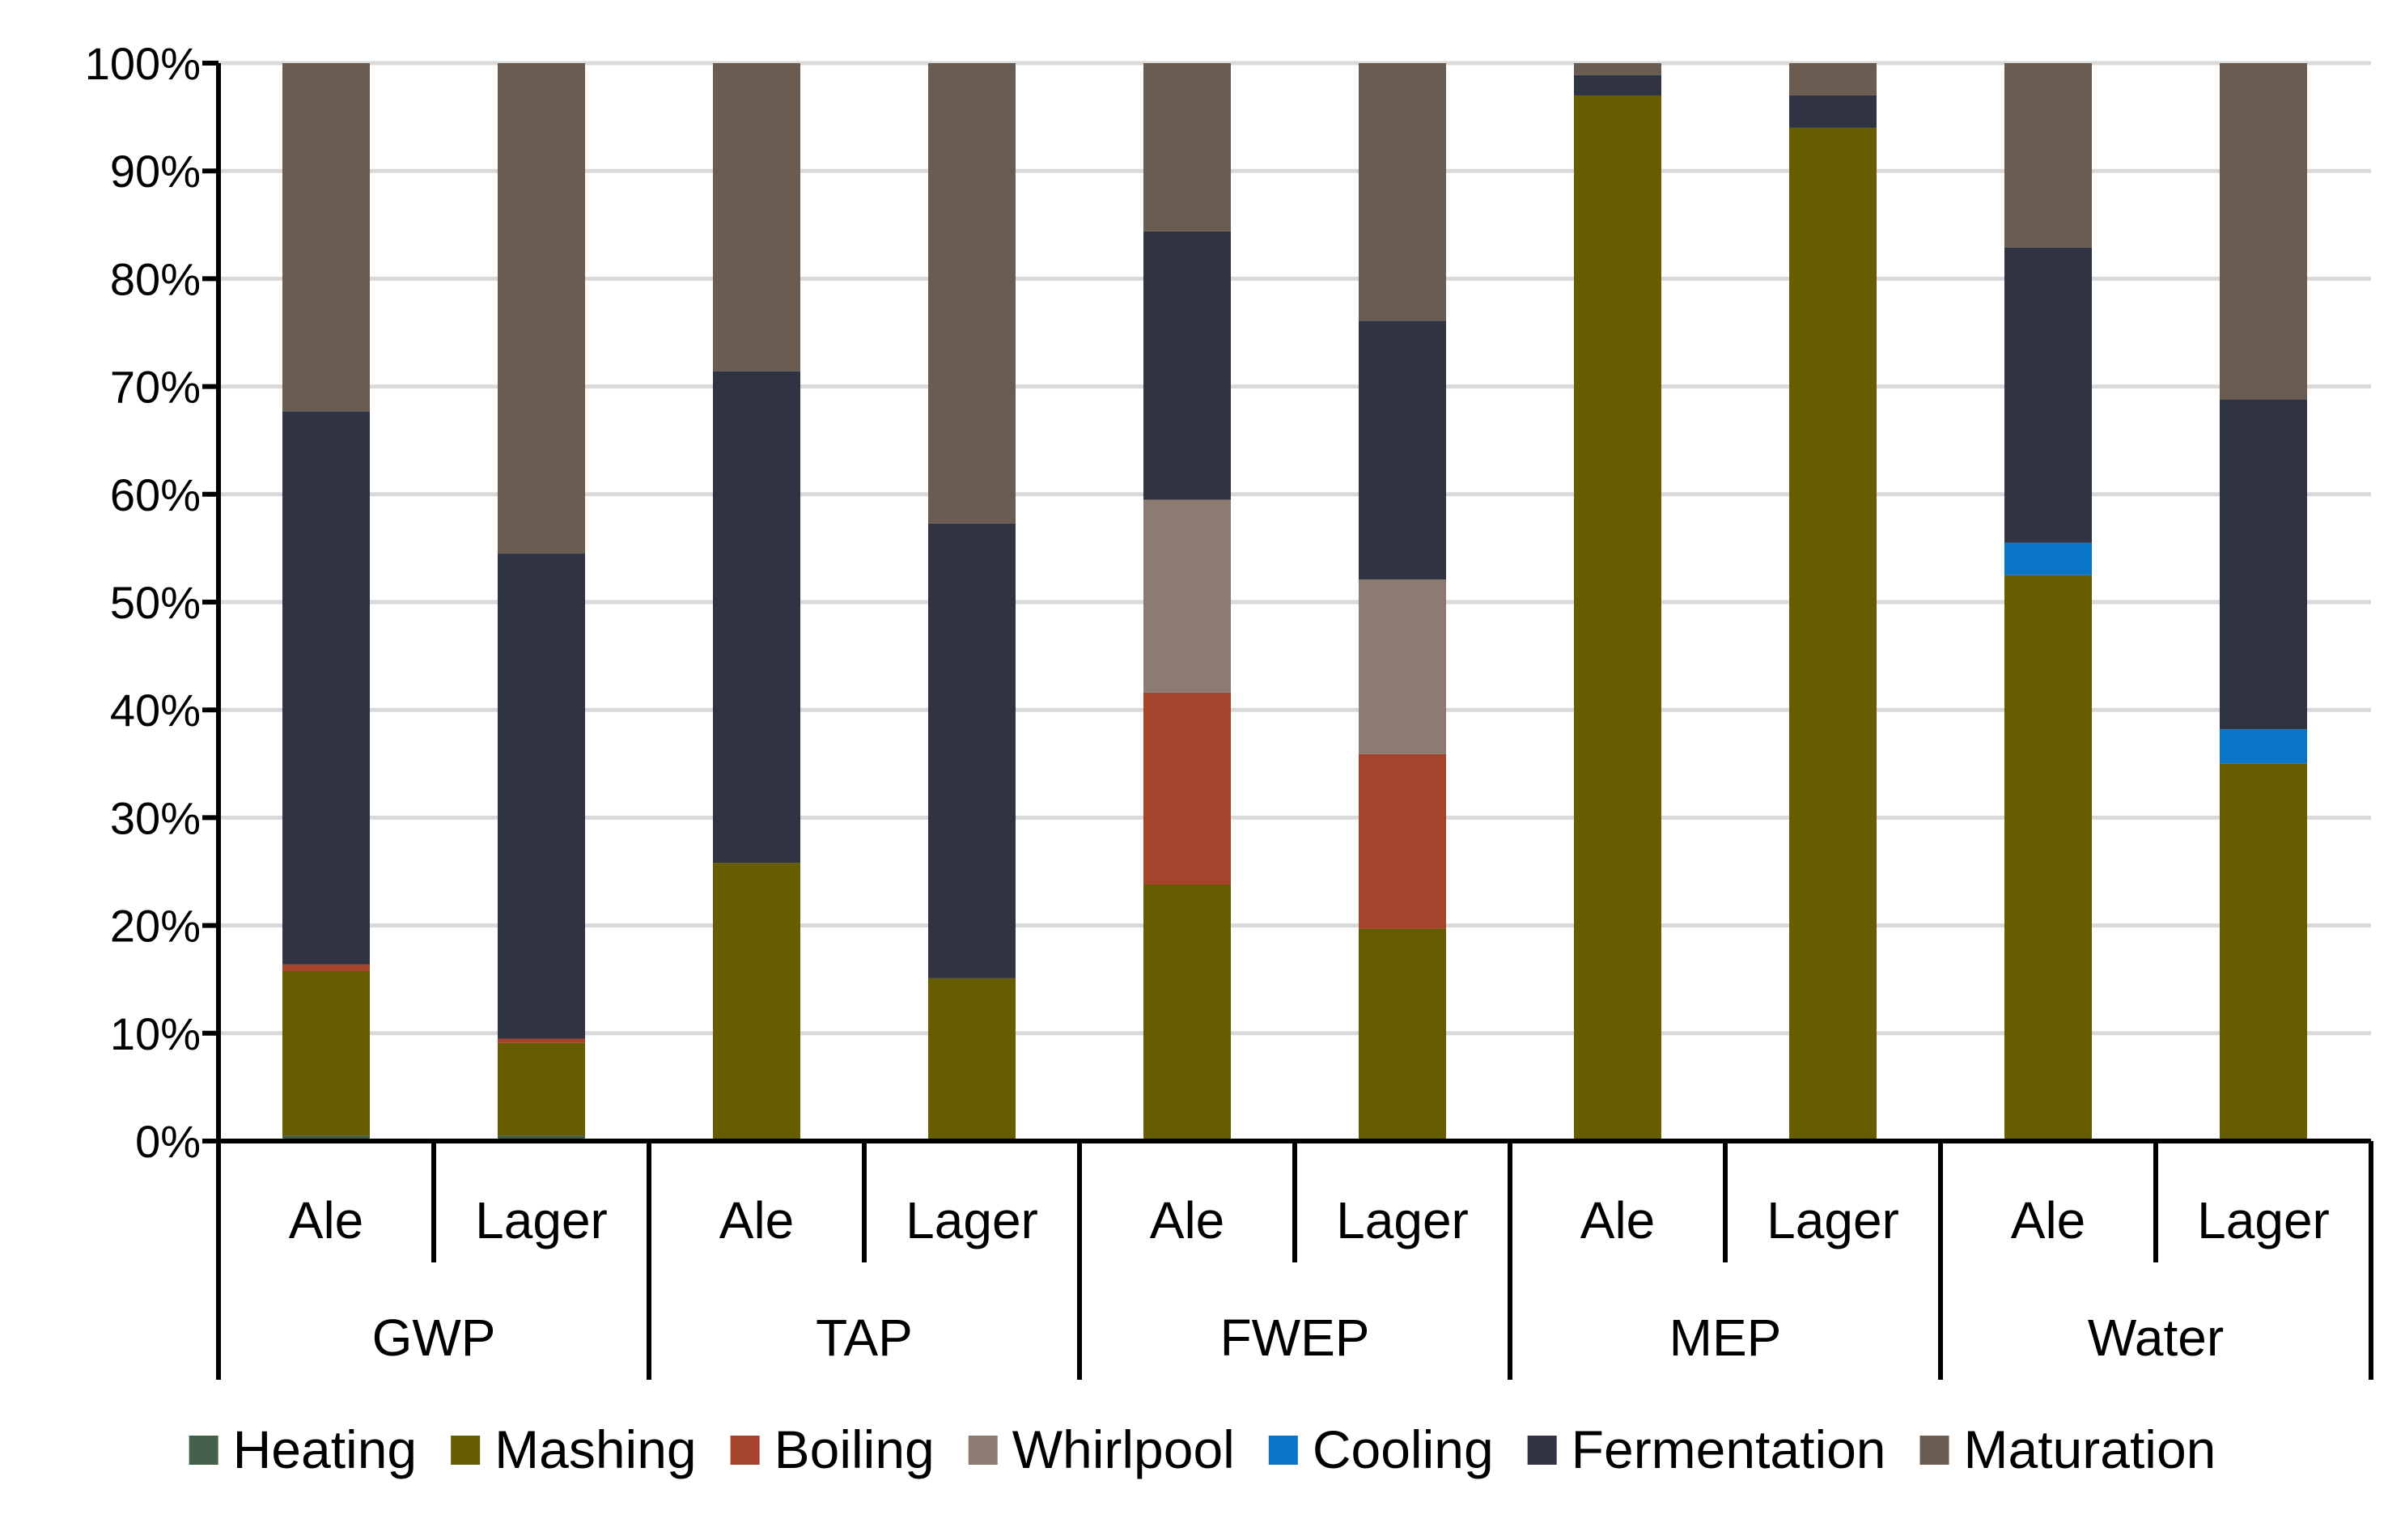 The width and height of the screenshot is (2405, 1540). I want to click on bar-segment-fwep-lager-fermentation, so click(1402, 450).